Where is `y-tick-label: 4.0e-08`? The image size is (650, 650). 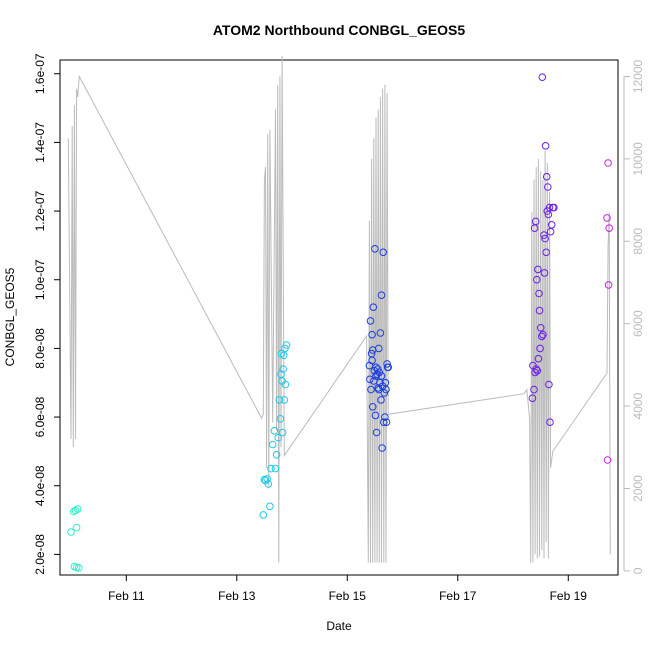
y-tick-label: 4.0e-08 is located at coordinates (40, 485).